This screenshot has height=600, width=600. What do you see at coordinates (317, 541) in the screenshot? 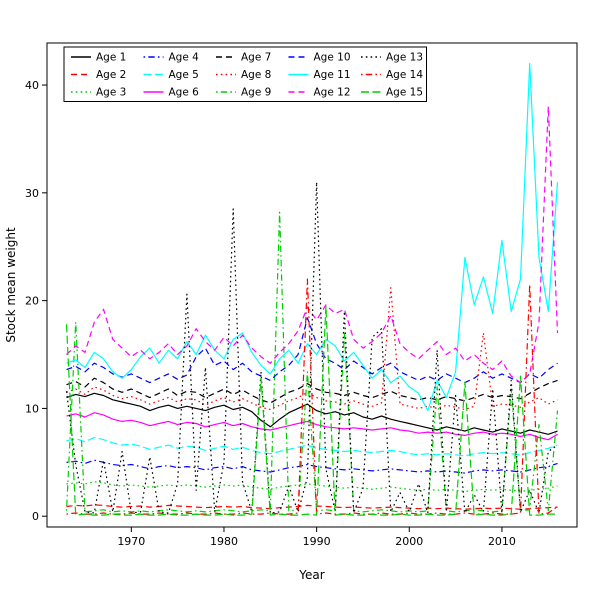
I see `x-tick-label: 1990` at bounding box center [317, 541].